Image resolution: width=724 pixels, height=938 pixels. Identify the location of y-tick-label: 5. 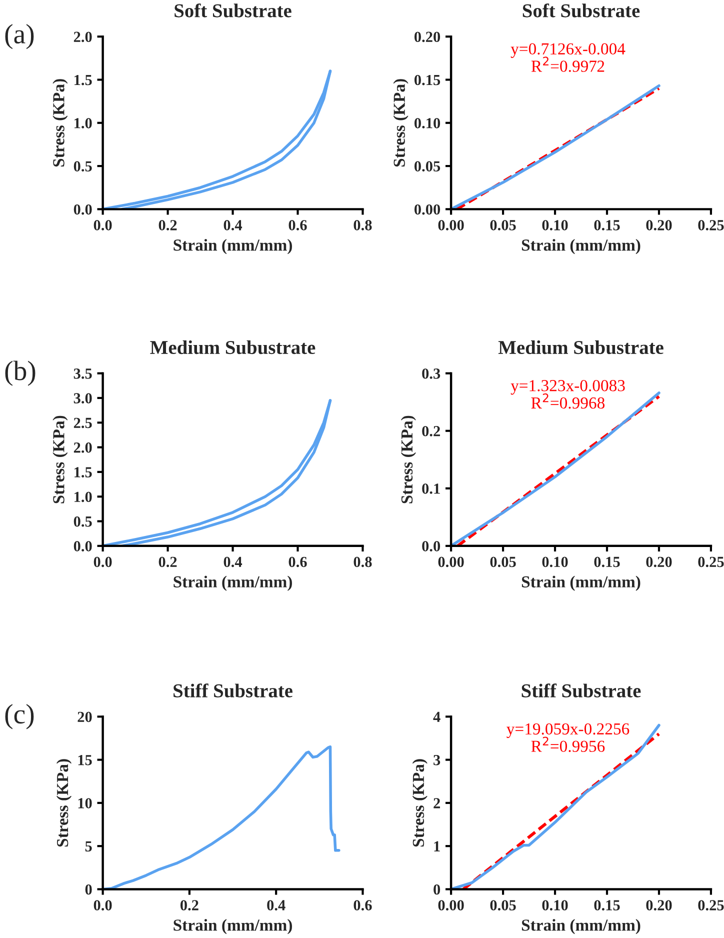
(88, 846).